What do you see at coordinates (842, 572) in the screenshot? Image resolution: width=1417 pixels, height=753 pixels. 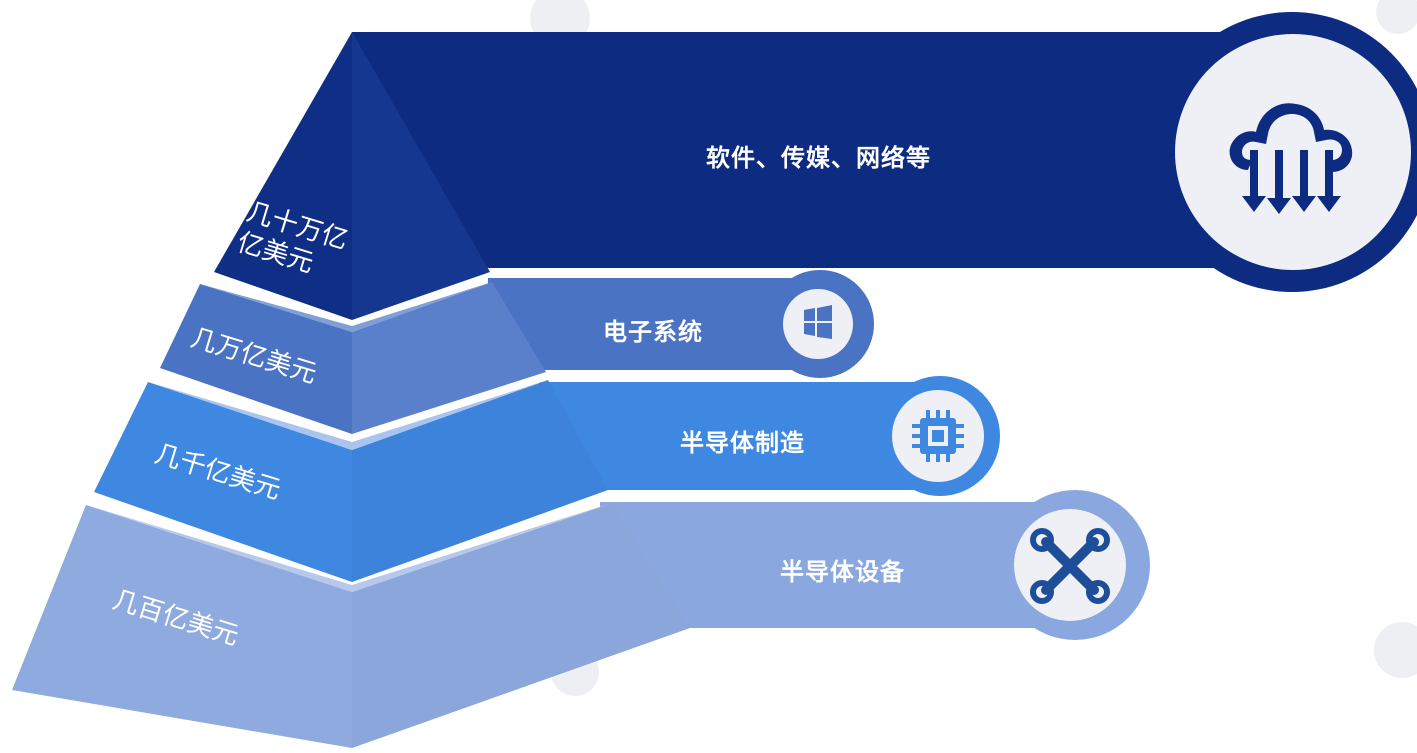 I see `industry-label-semiconductor-equipment: 半导体设备` at bounding box center [842, 572].